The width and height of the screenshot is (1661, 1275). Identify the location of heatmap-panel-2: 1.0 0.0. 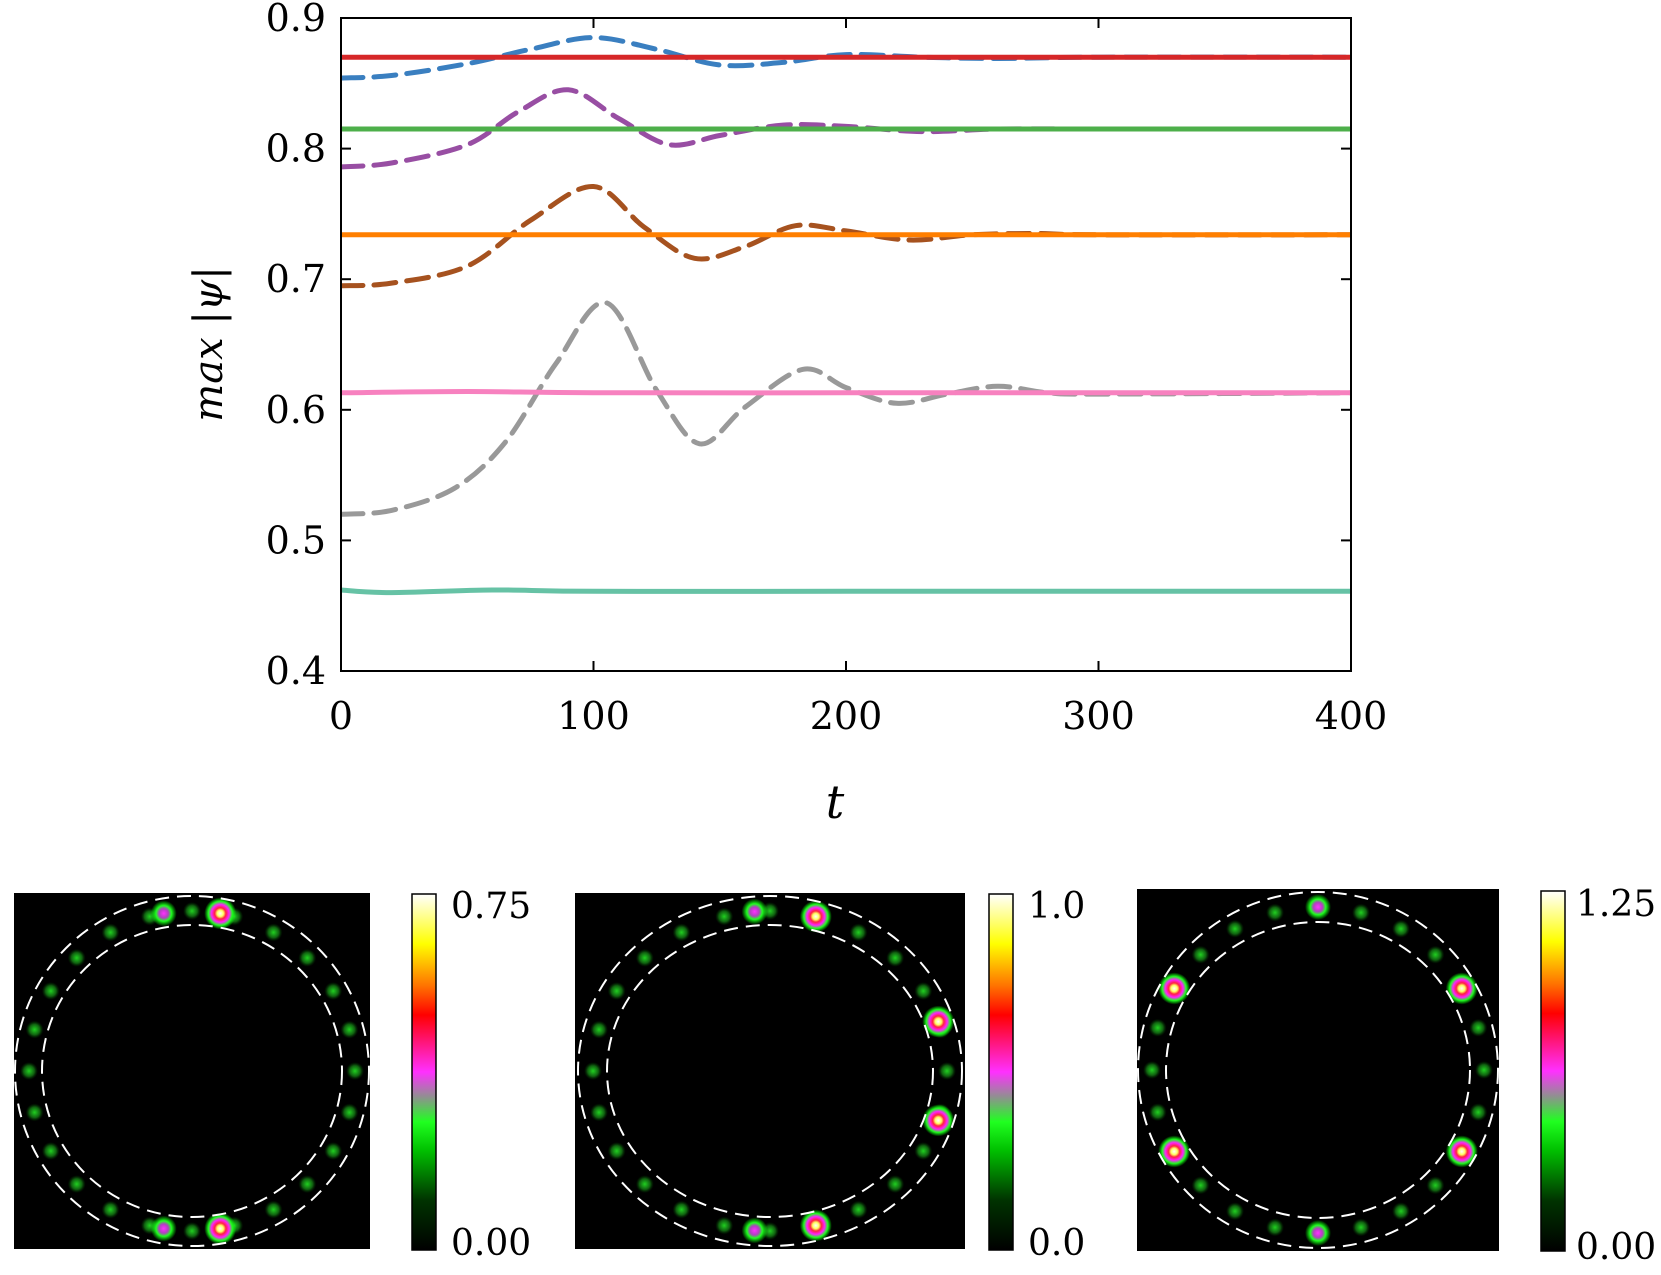
(830, 1075).